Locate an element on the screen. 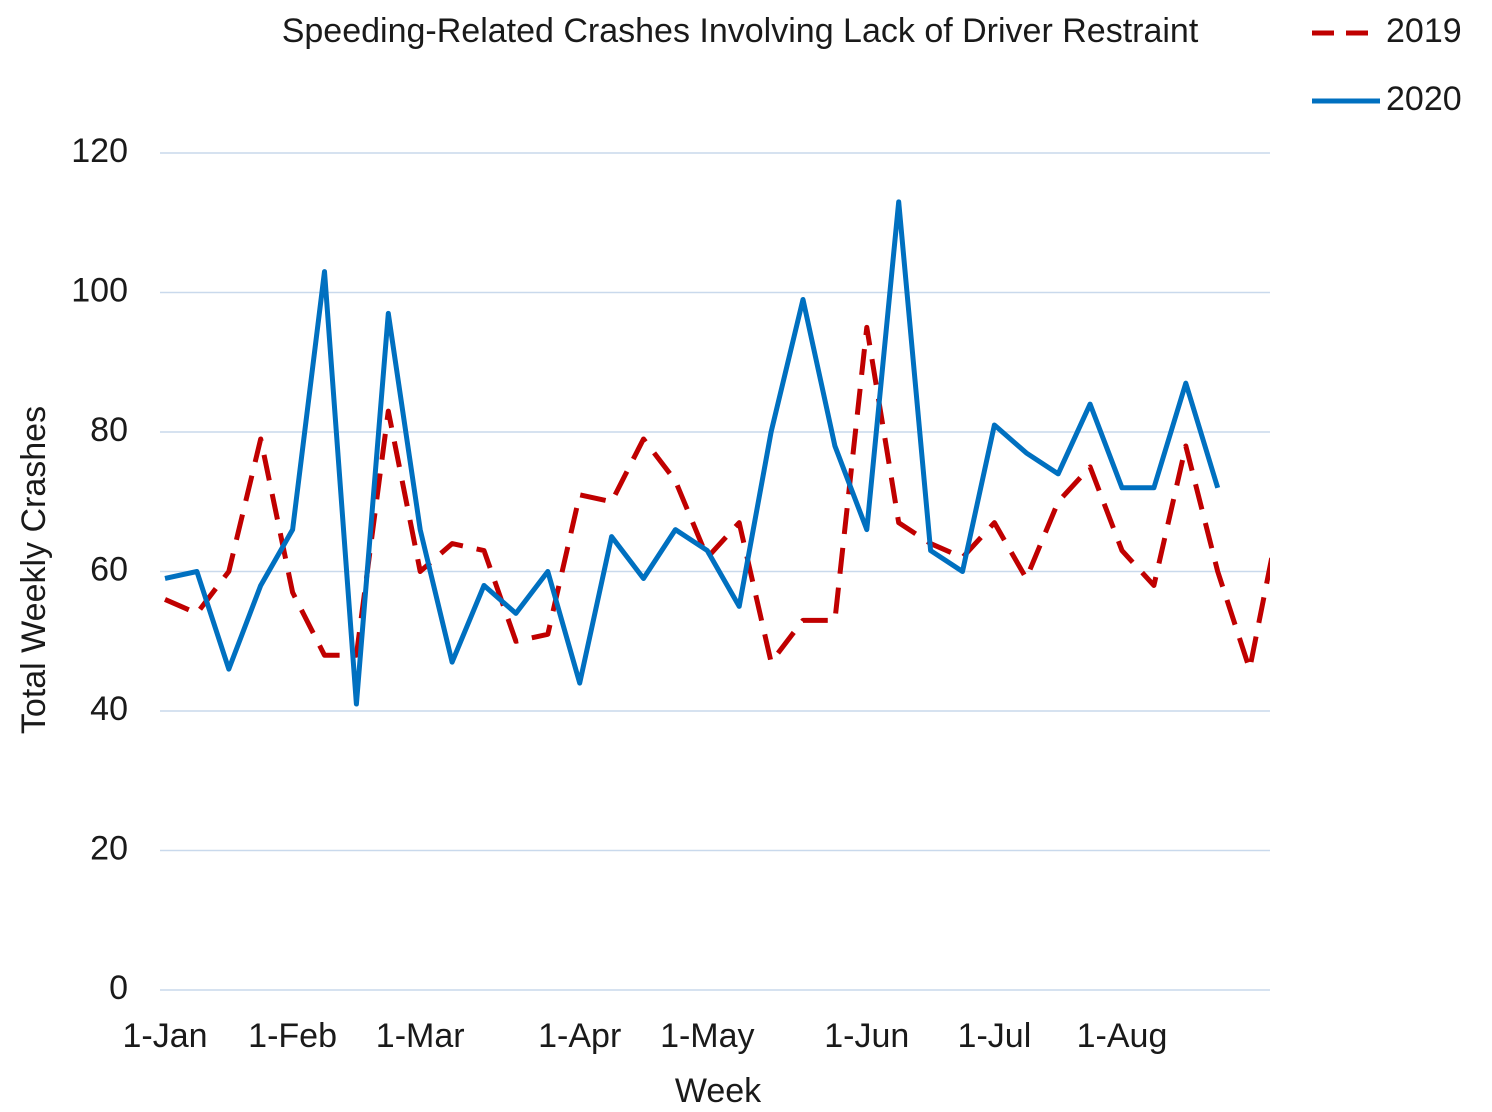 The height and width of the screenshot is (1112, 1492). x-tick-label: 1-Aug is located at coordinates (1122, 1036).